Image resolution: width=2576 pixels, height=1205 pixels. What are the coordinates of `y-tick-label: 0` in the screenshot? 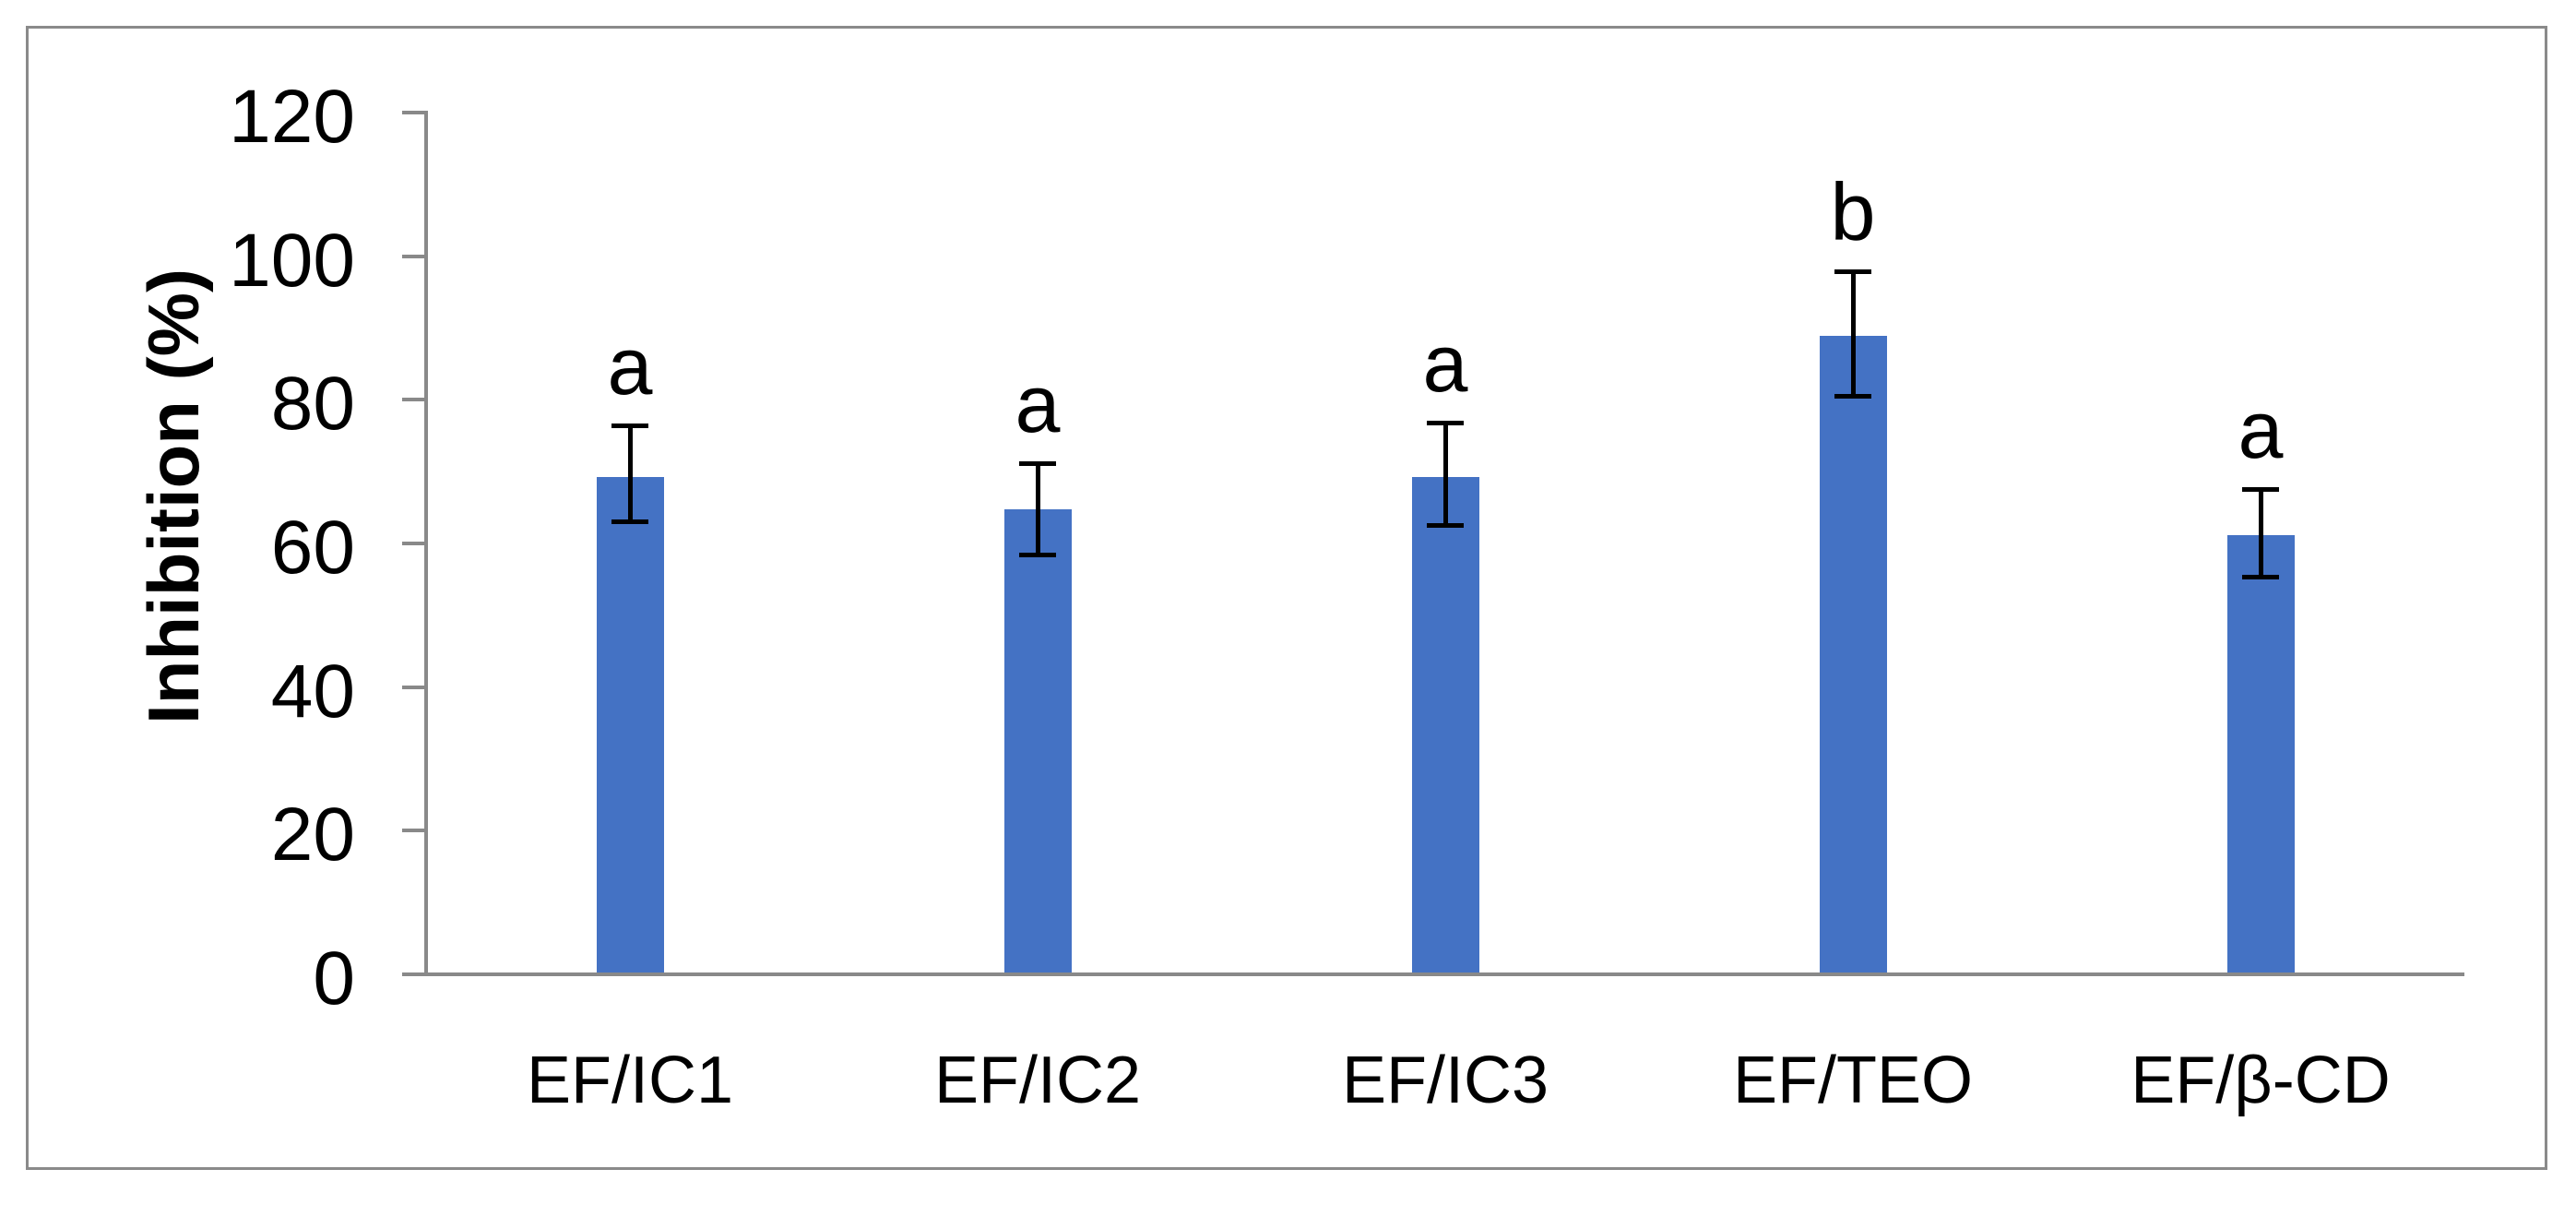 It's located at (334, 978).